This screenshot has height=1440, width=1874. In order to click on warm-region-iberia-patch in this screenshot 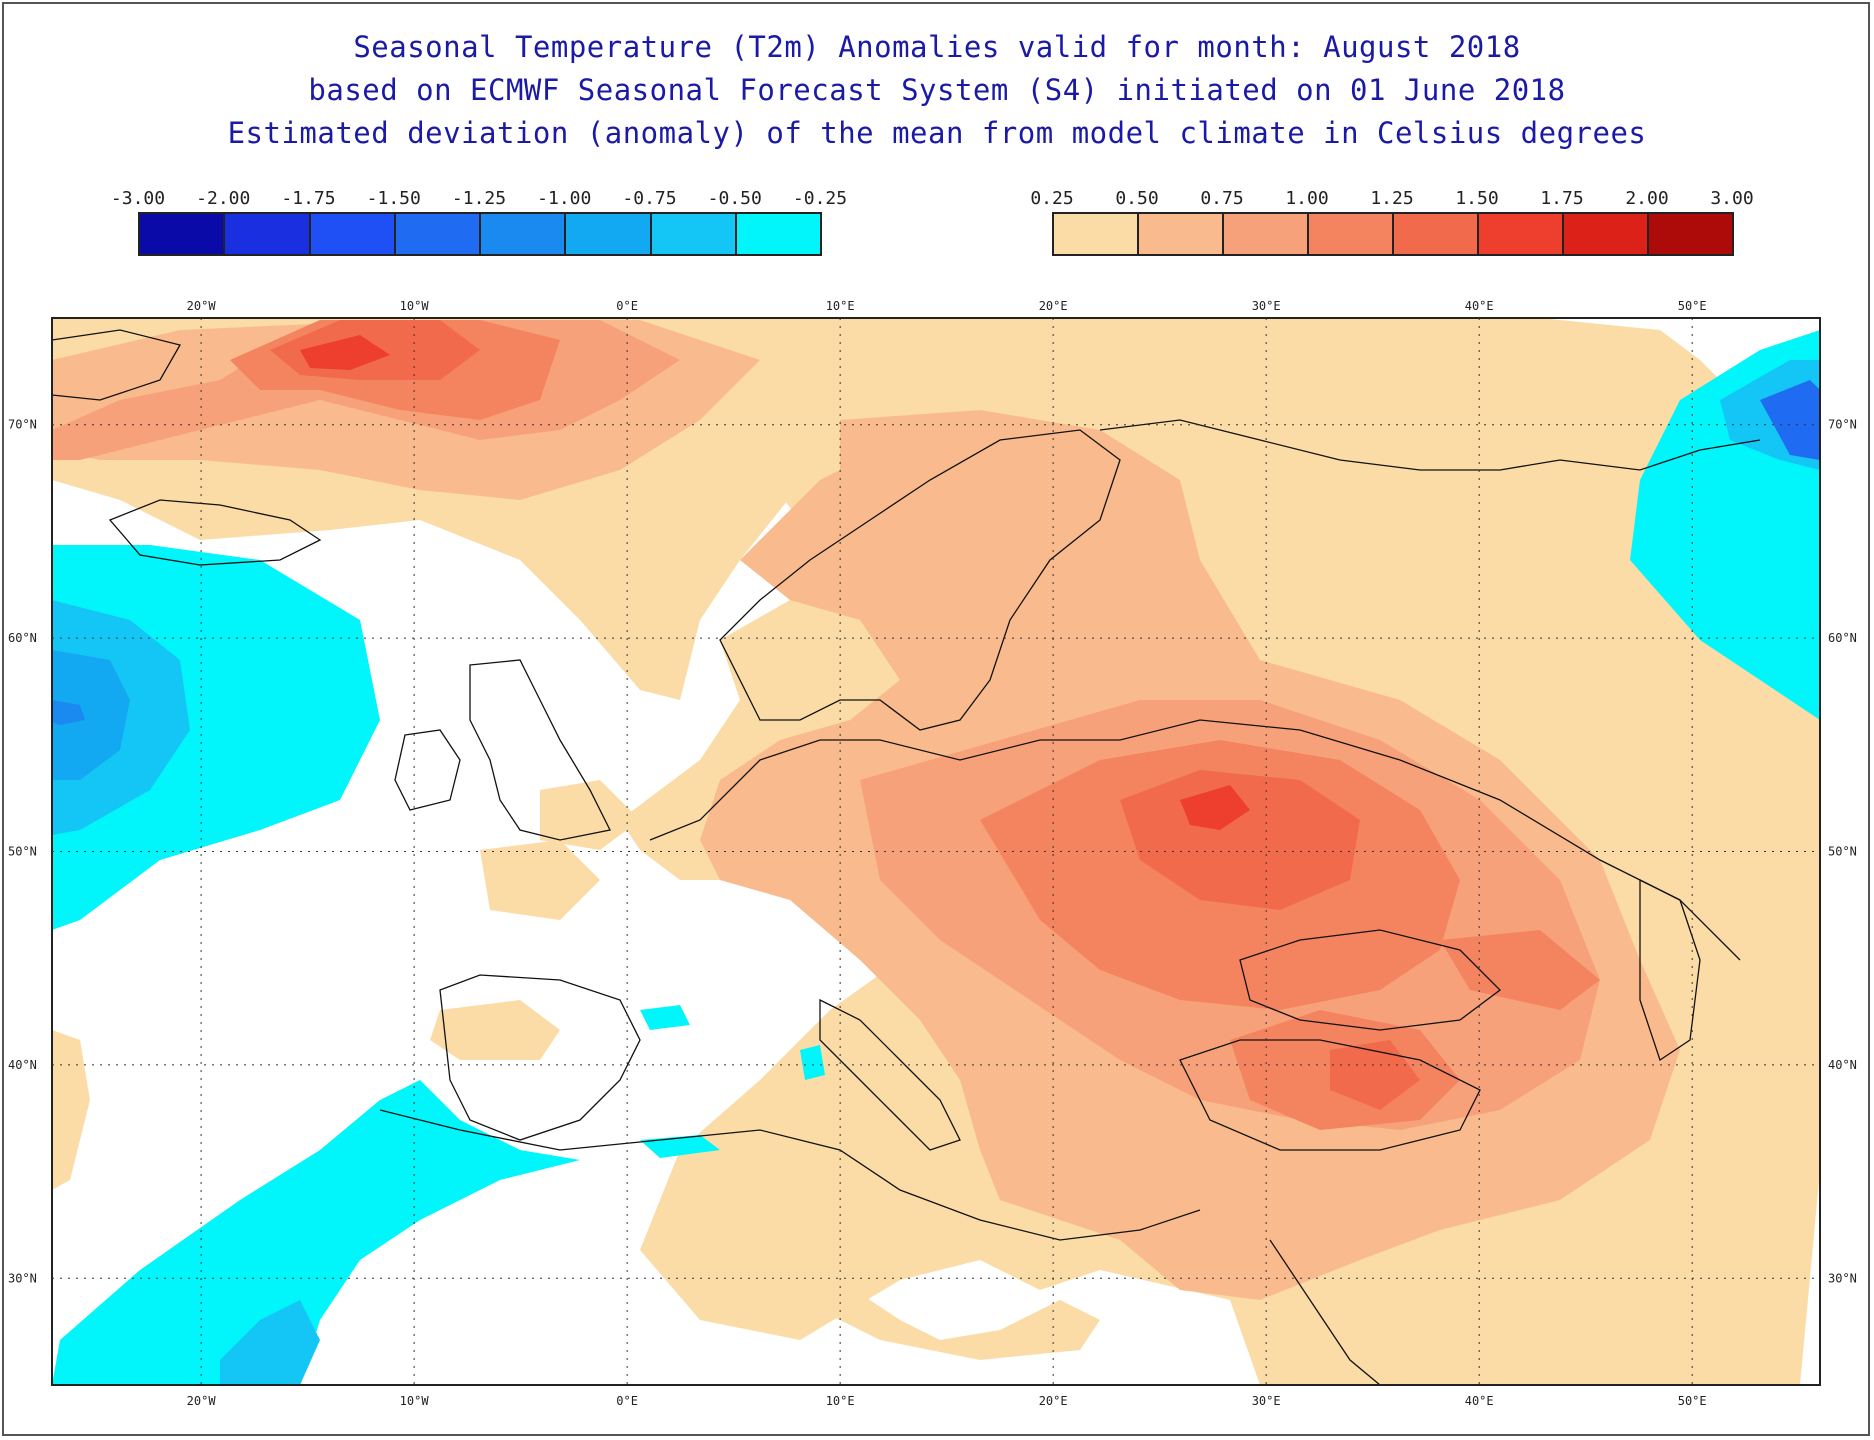, I will do `click(495, 1030)`.